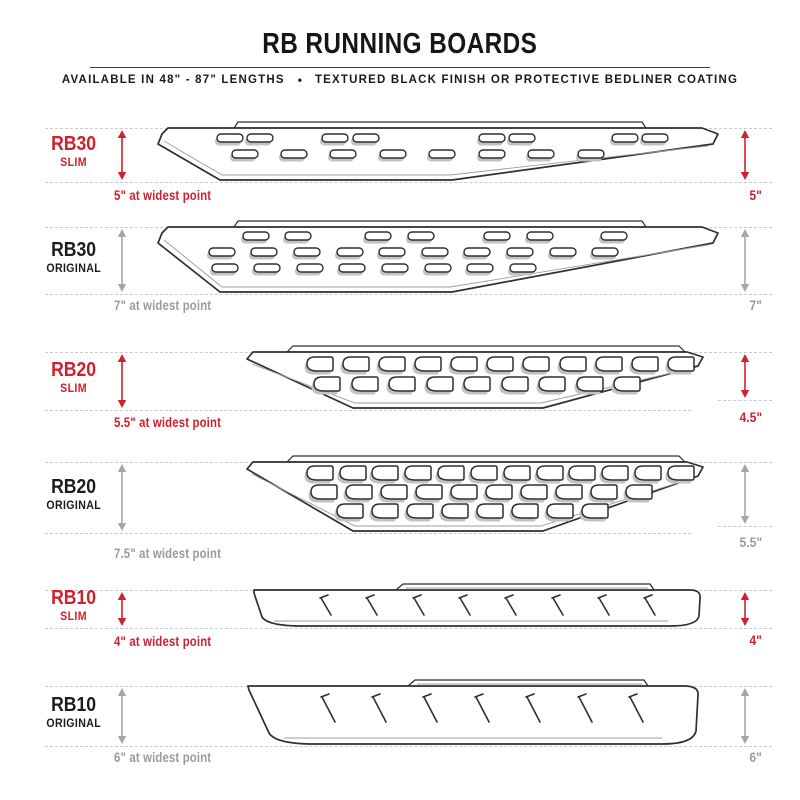  Describe the element at coordinates (755, 757) in the screenshot. I see `height-measurement-label: 6"` at that location.